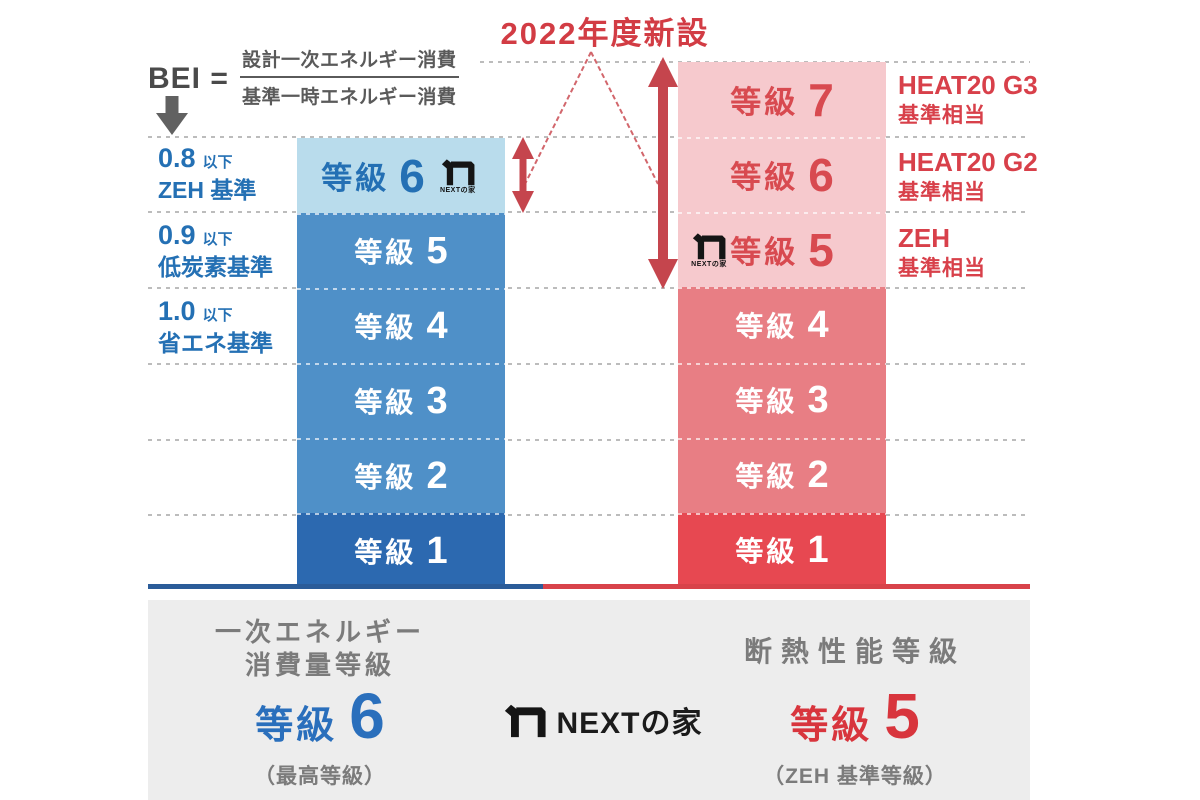 The image size is (1200, 800). I want to click on footer-center-logo: NEXTの家, so click(603, 720).